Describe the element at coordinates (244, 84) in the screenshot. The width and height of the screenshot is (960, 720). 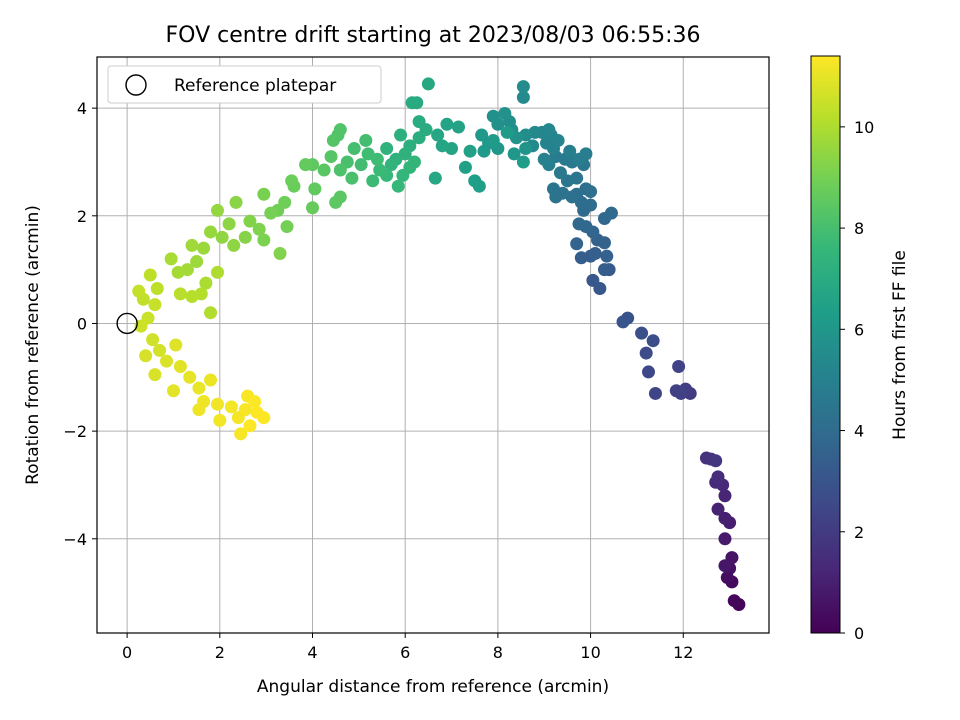
I see `legend: Reference platepar` at that location.